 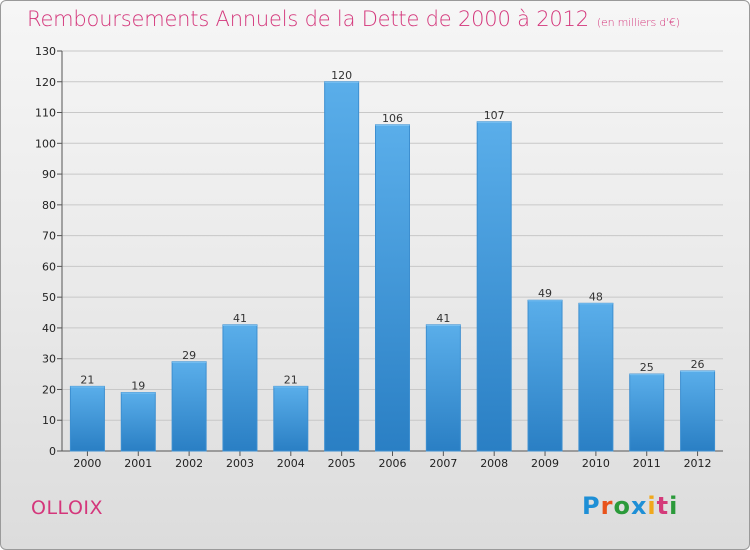 I want to click on logo-letter: t, so click(x=663, y=506).